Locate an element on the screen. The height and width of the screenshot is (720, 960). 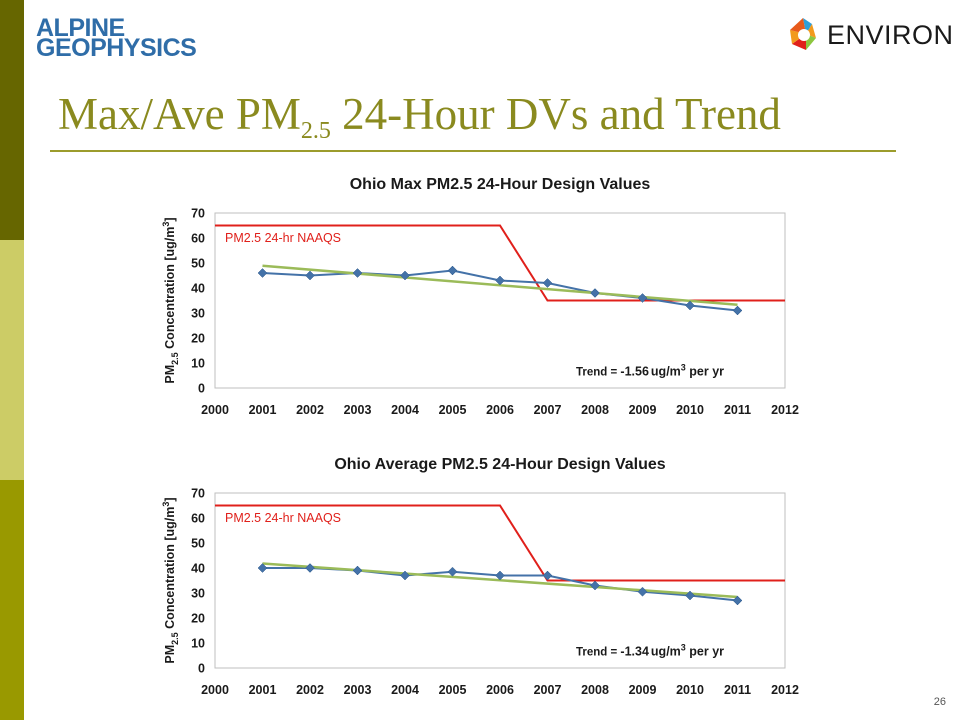
trend-value: -1.34 is located at coordinates (634, 652).